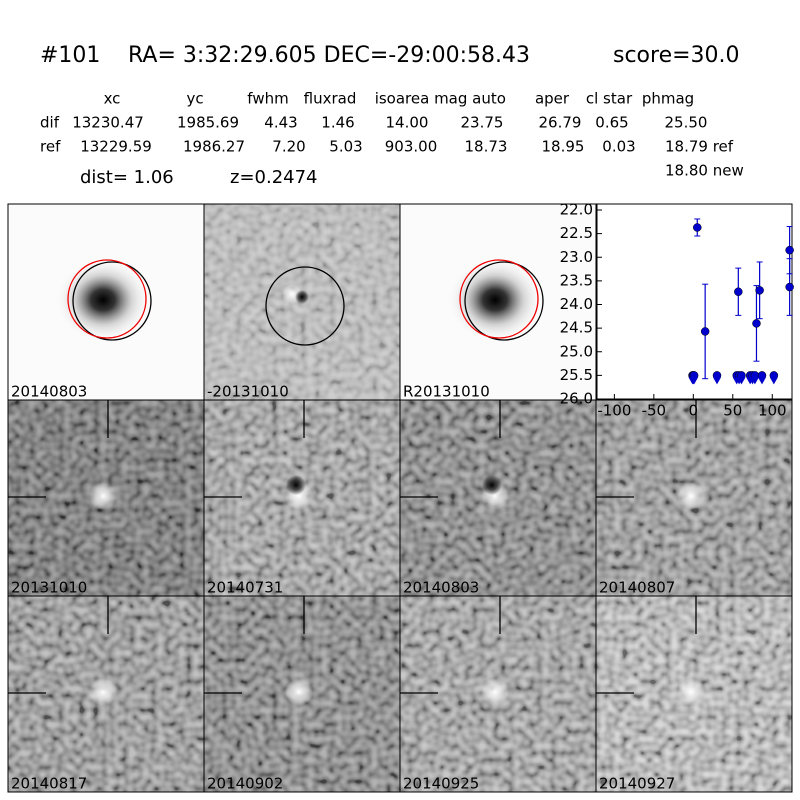 The width and height of the screenshot is (800, 800). I want to click on x-tick-label: -100, so click(614, 411).